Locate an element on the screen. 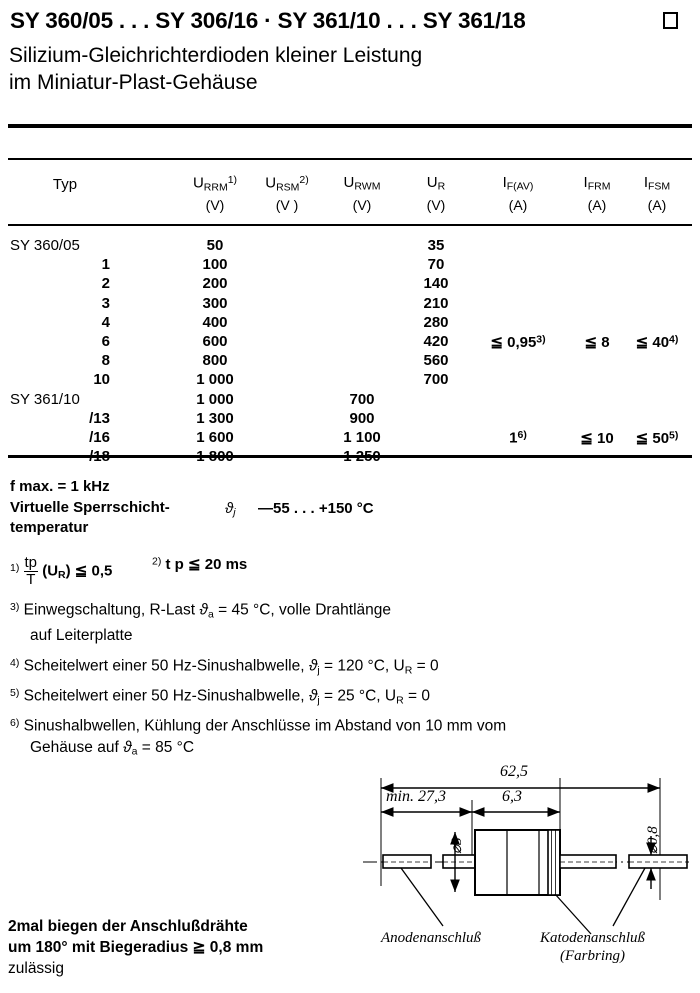 The image size is (700, 993). bend-note-line-1: 2mal biegen der Anschlußdrähte is located at coordinates (128, 926).